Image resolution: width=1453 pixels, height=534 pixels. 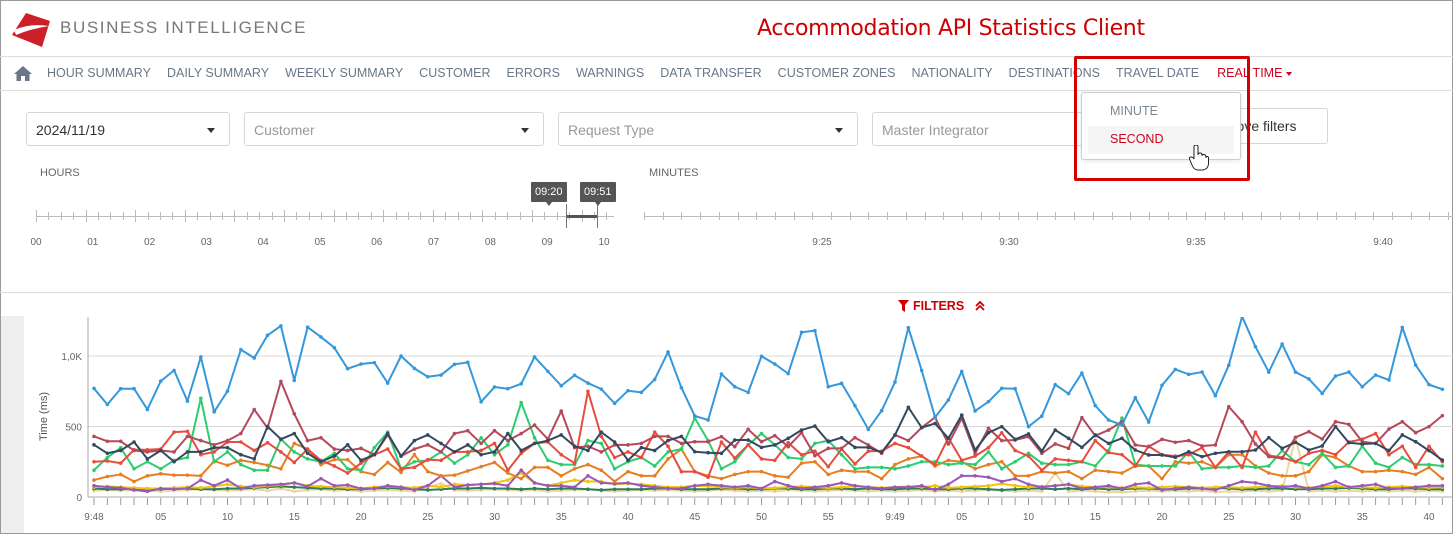 I want to click on nav-customer: CUSTOMER, so click(x=455, y=73).